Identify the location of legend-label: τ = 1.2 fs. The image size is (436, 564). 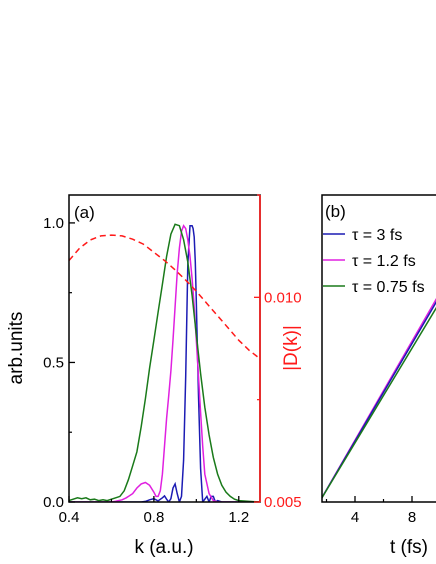
(384, 261).